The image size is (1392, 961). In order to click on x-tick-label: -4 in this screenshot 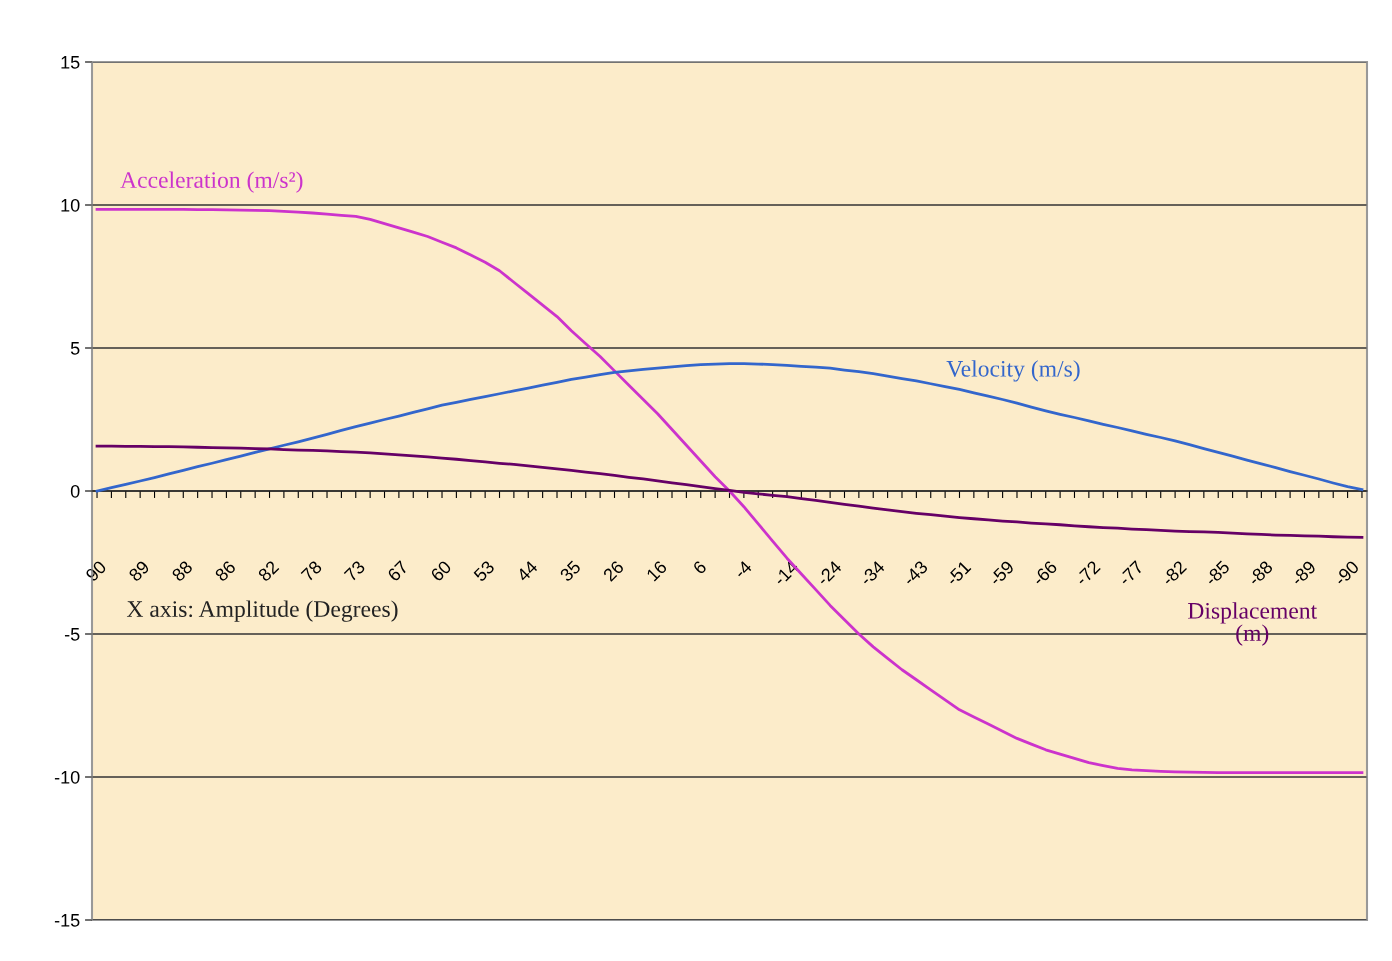, I will do `click(743, 569)`.